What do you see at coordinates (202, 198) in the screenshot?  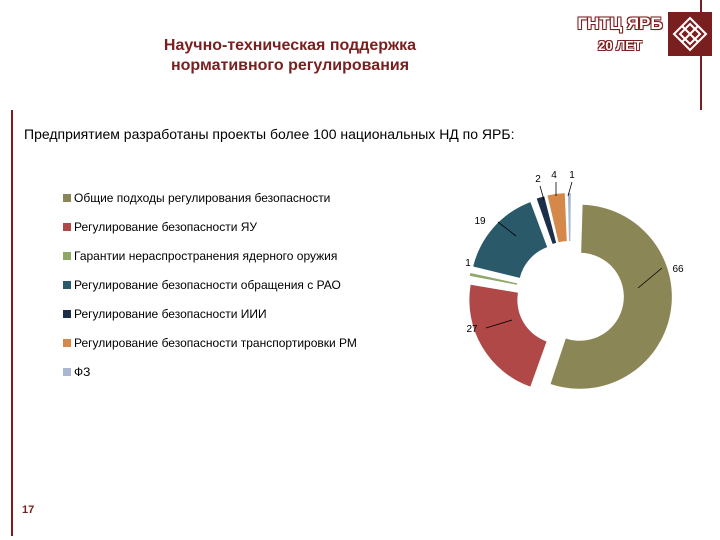 I see `legend-label: Общие подходы регулирования безопасности` at bounding box center [202, 198].